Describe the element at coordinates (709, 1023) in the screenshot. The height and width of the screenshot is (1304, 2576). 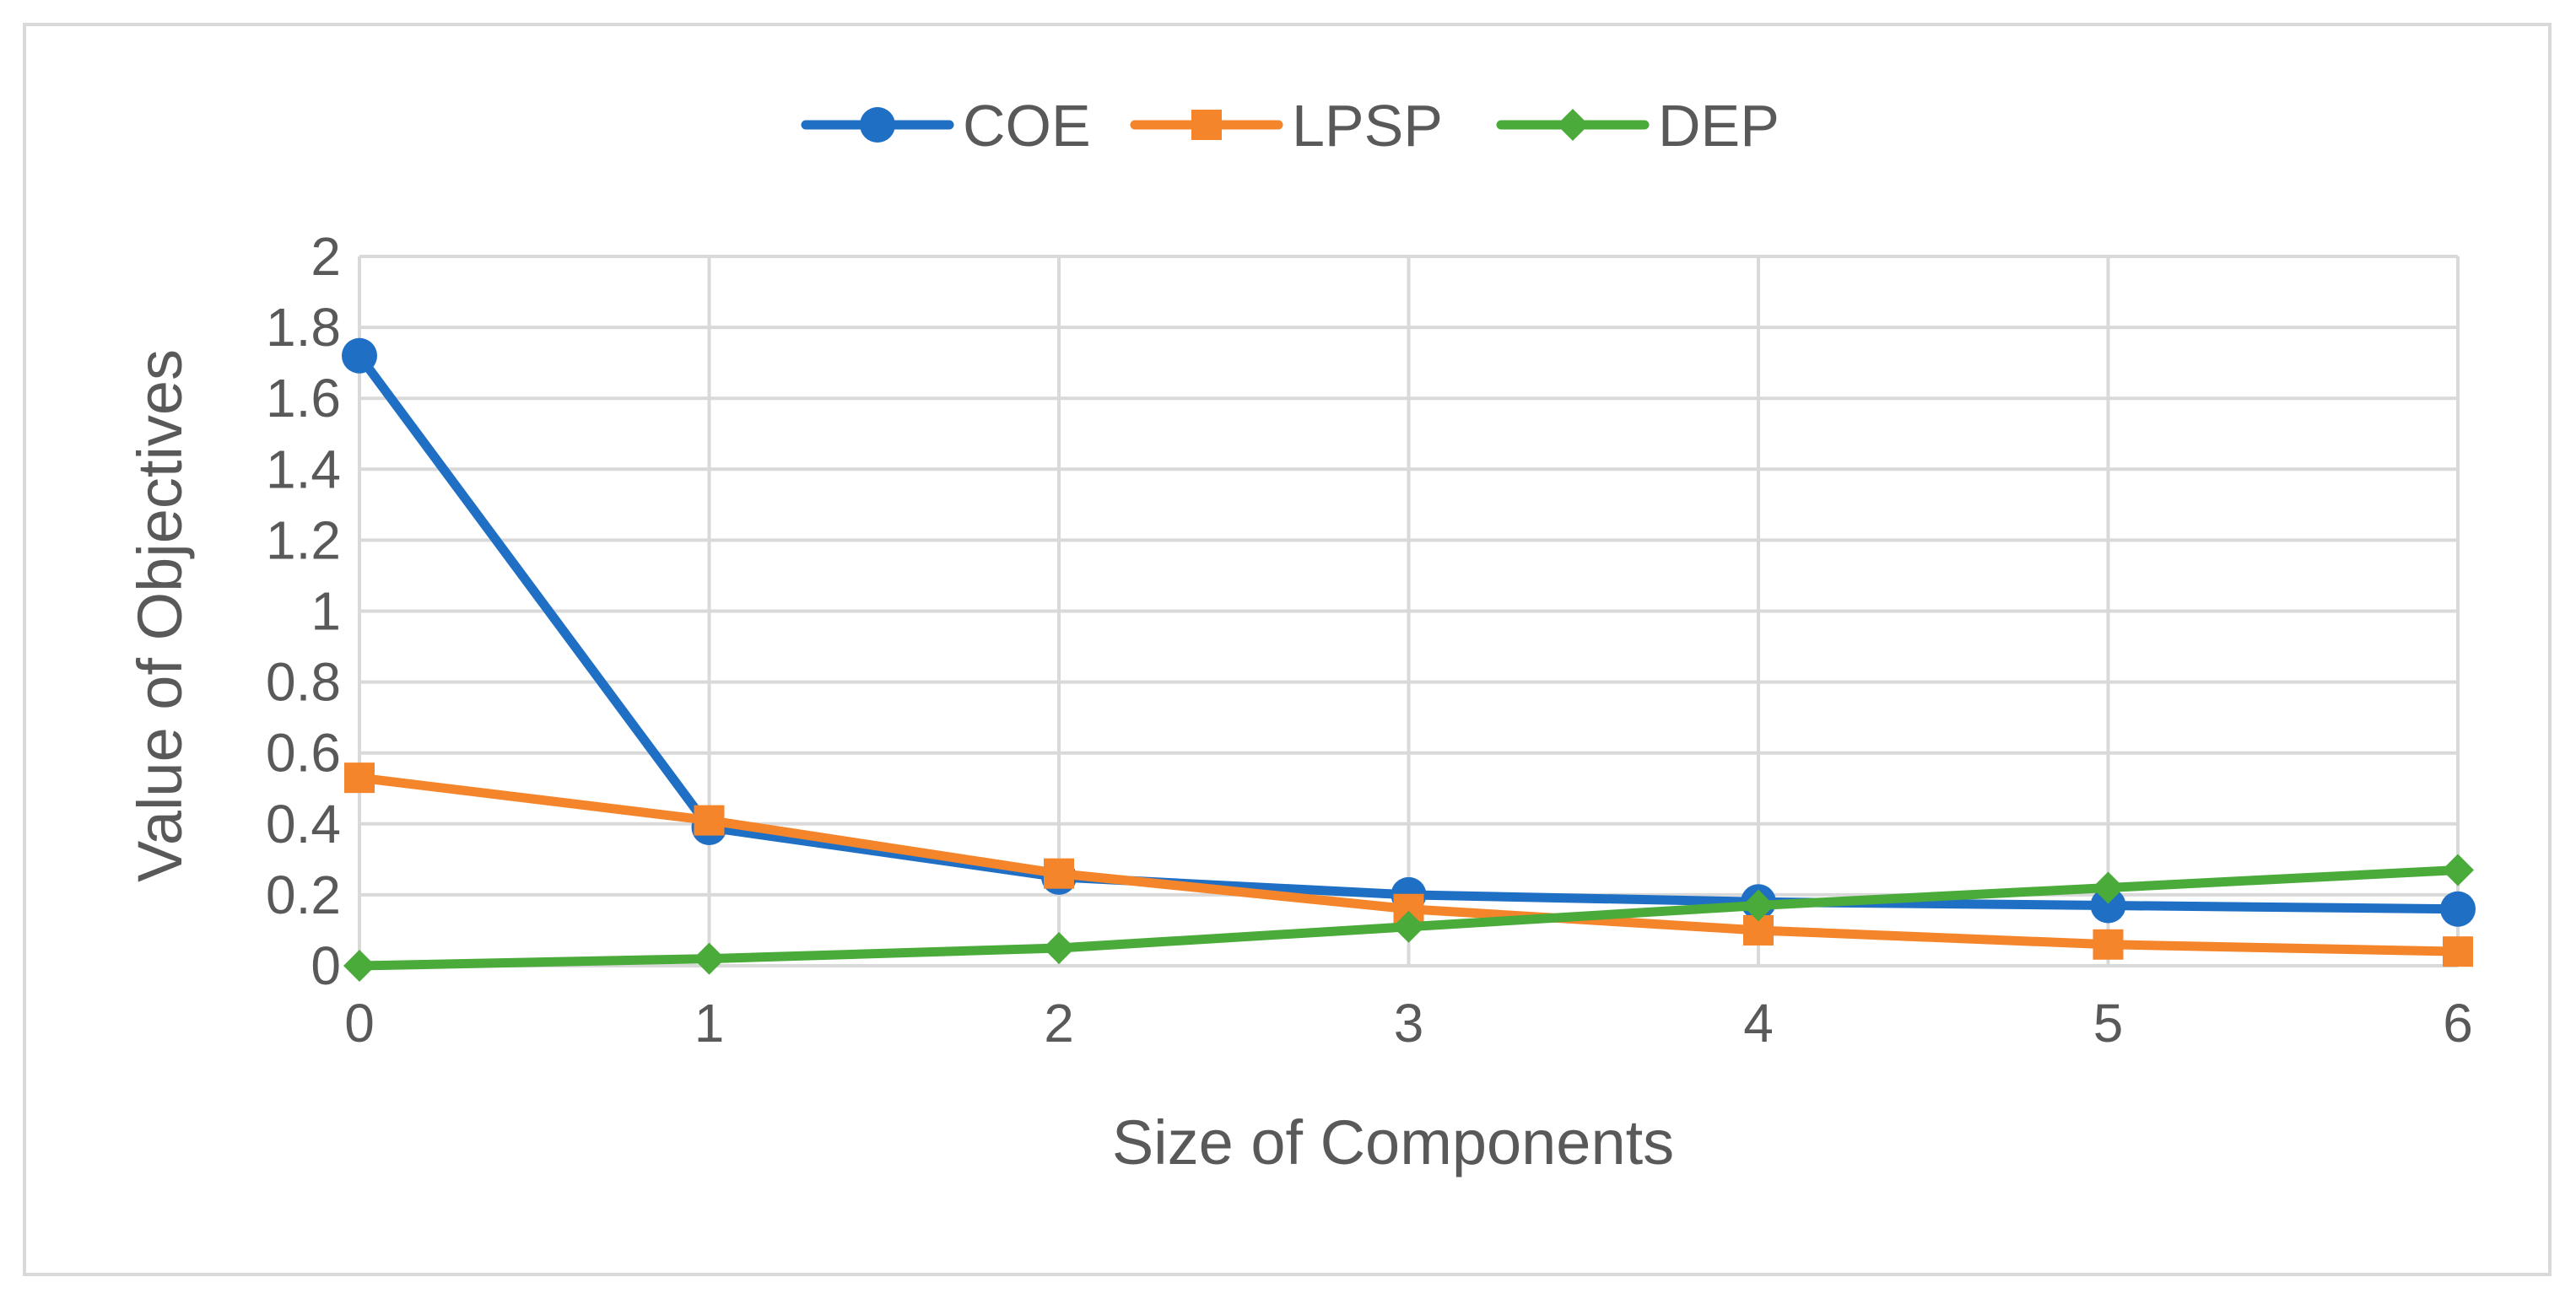
I see `x-tick-label: 1` at that location.